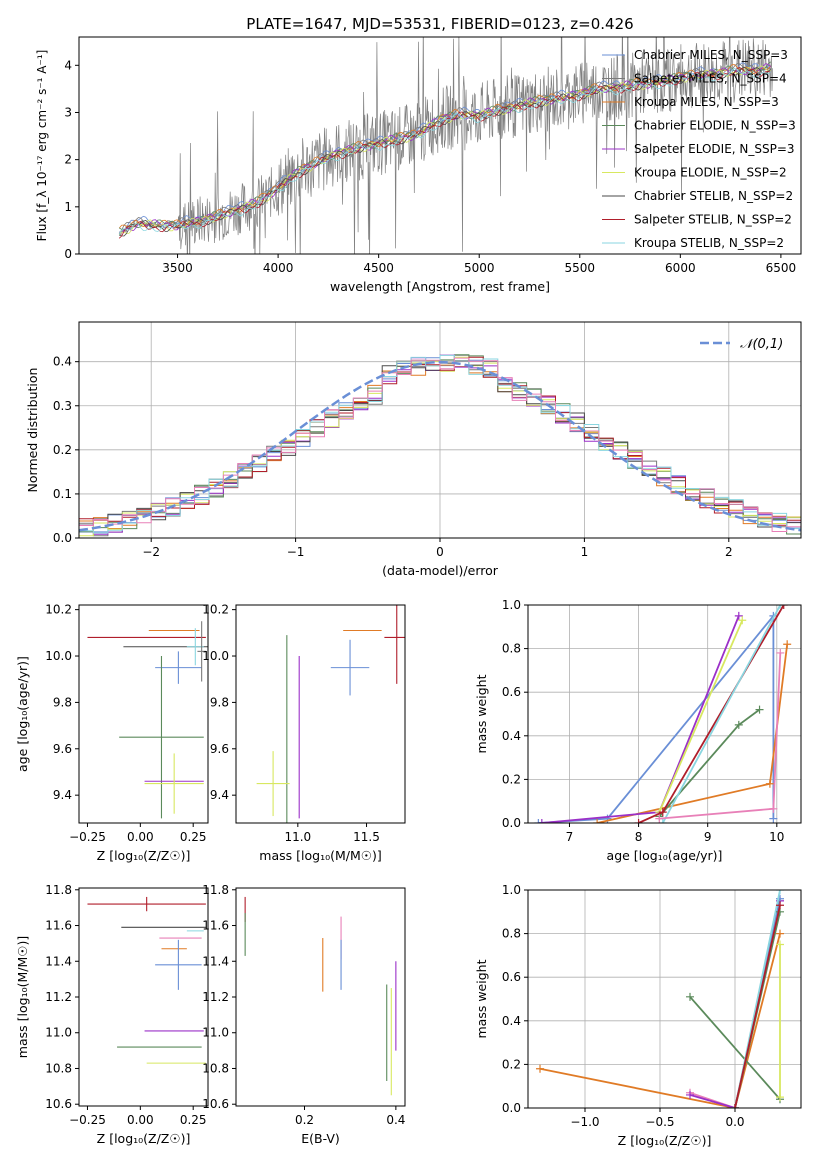  I want to click on y-tick-label: 10.2, so click(215, 610).